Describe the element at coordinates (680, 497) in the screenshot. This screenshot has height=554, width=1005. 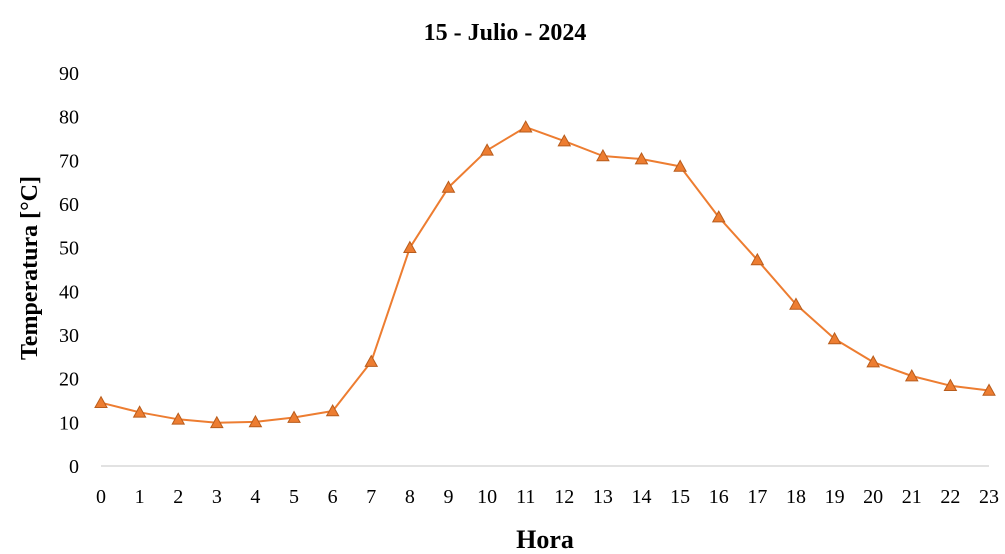
I see `x-tick-label: 15` at that location.